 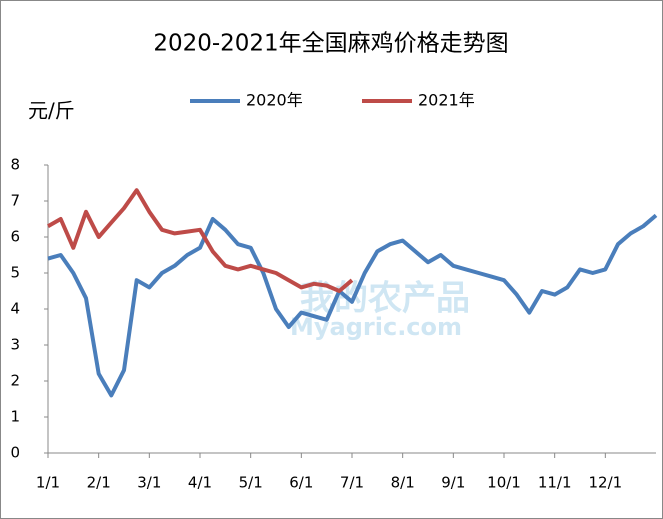 What do you see at coordinates (15, 381) in the screenshot?
I see `y-tick-label: 2` at bounding box center [15, 381].